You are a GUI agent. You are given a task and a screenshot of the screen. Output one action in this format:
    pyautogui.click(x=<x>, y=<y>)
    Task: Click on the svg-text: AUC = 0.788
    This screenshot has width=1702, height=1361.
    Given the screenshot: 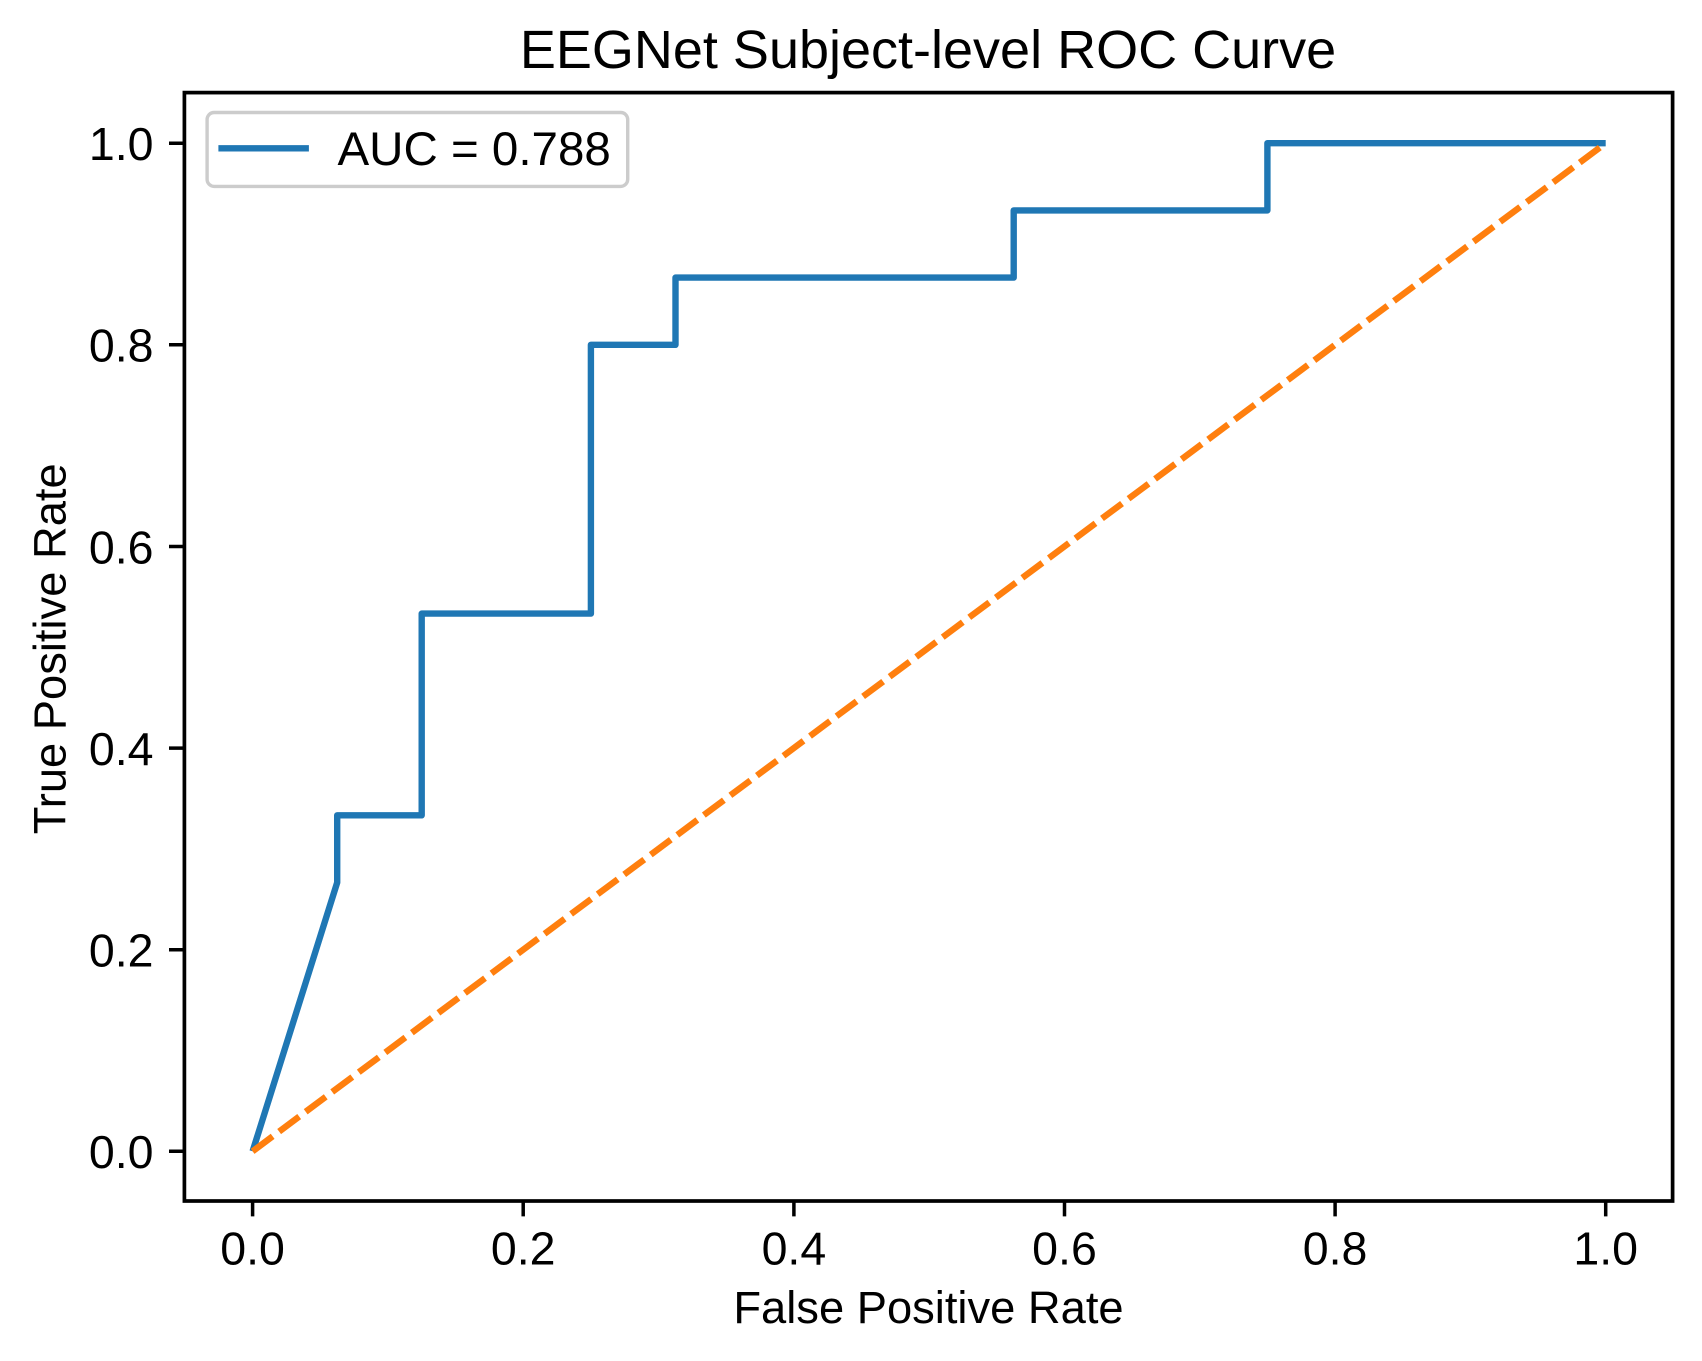 What is the action you would take?
    pyautogui.click(x=474, y=149)
    